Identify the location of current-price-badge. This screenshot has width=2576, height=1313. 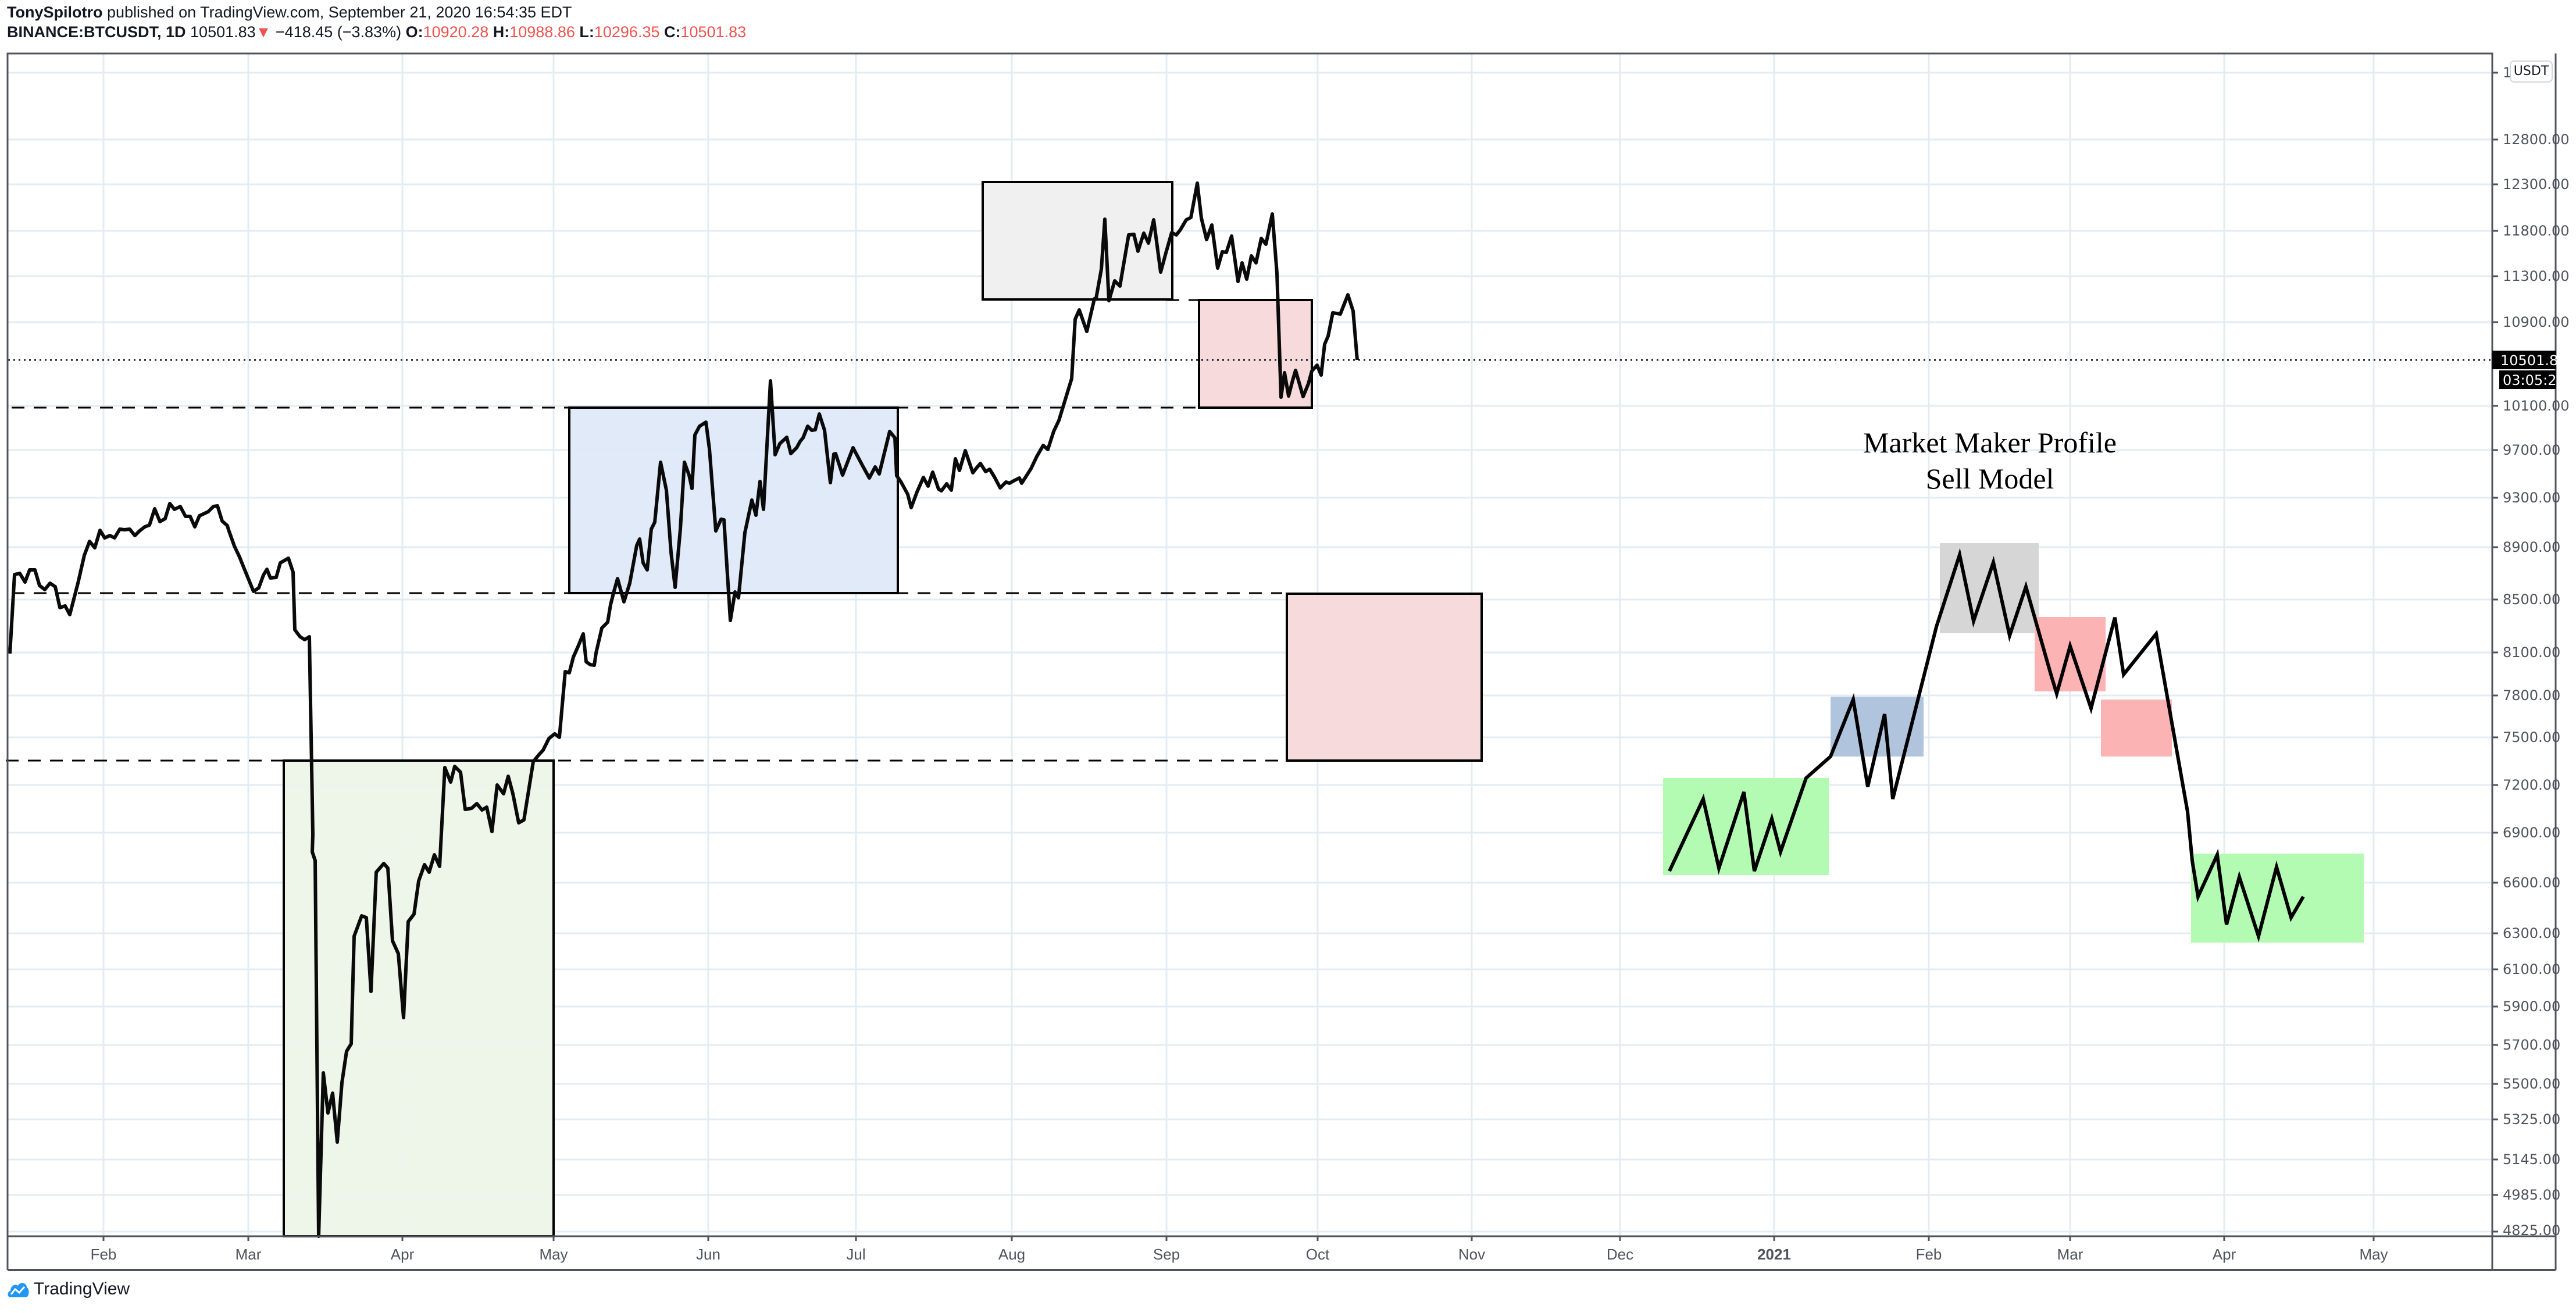
(2524, 360).